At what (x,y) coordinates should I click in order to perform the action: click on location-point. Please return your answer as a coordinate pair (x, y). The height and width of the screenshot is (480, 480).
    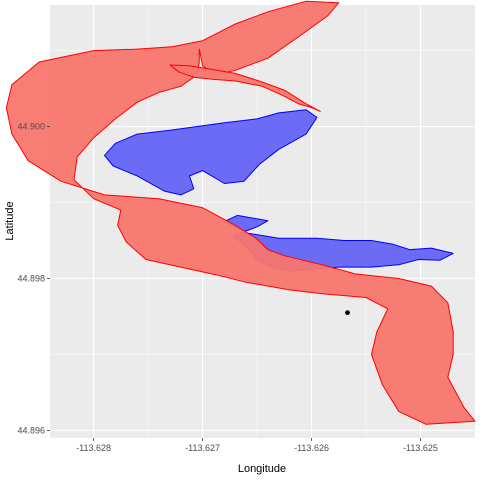
    Looking at the image, I should click on (347, 313).